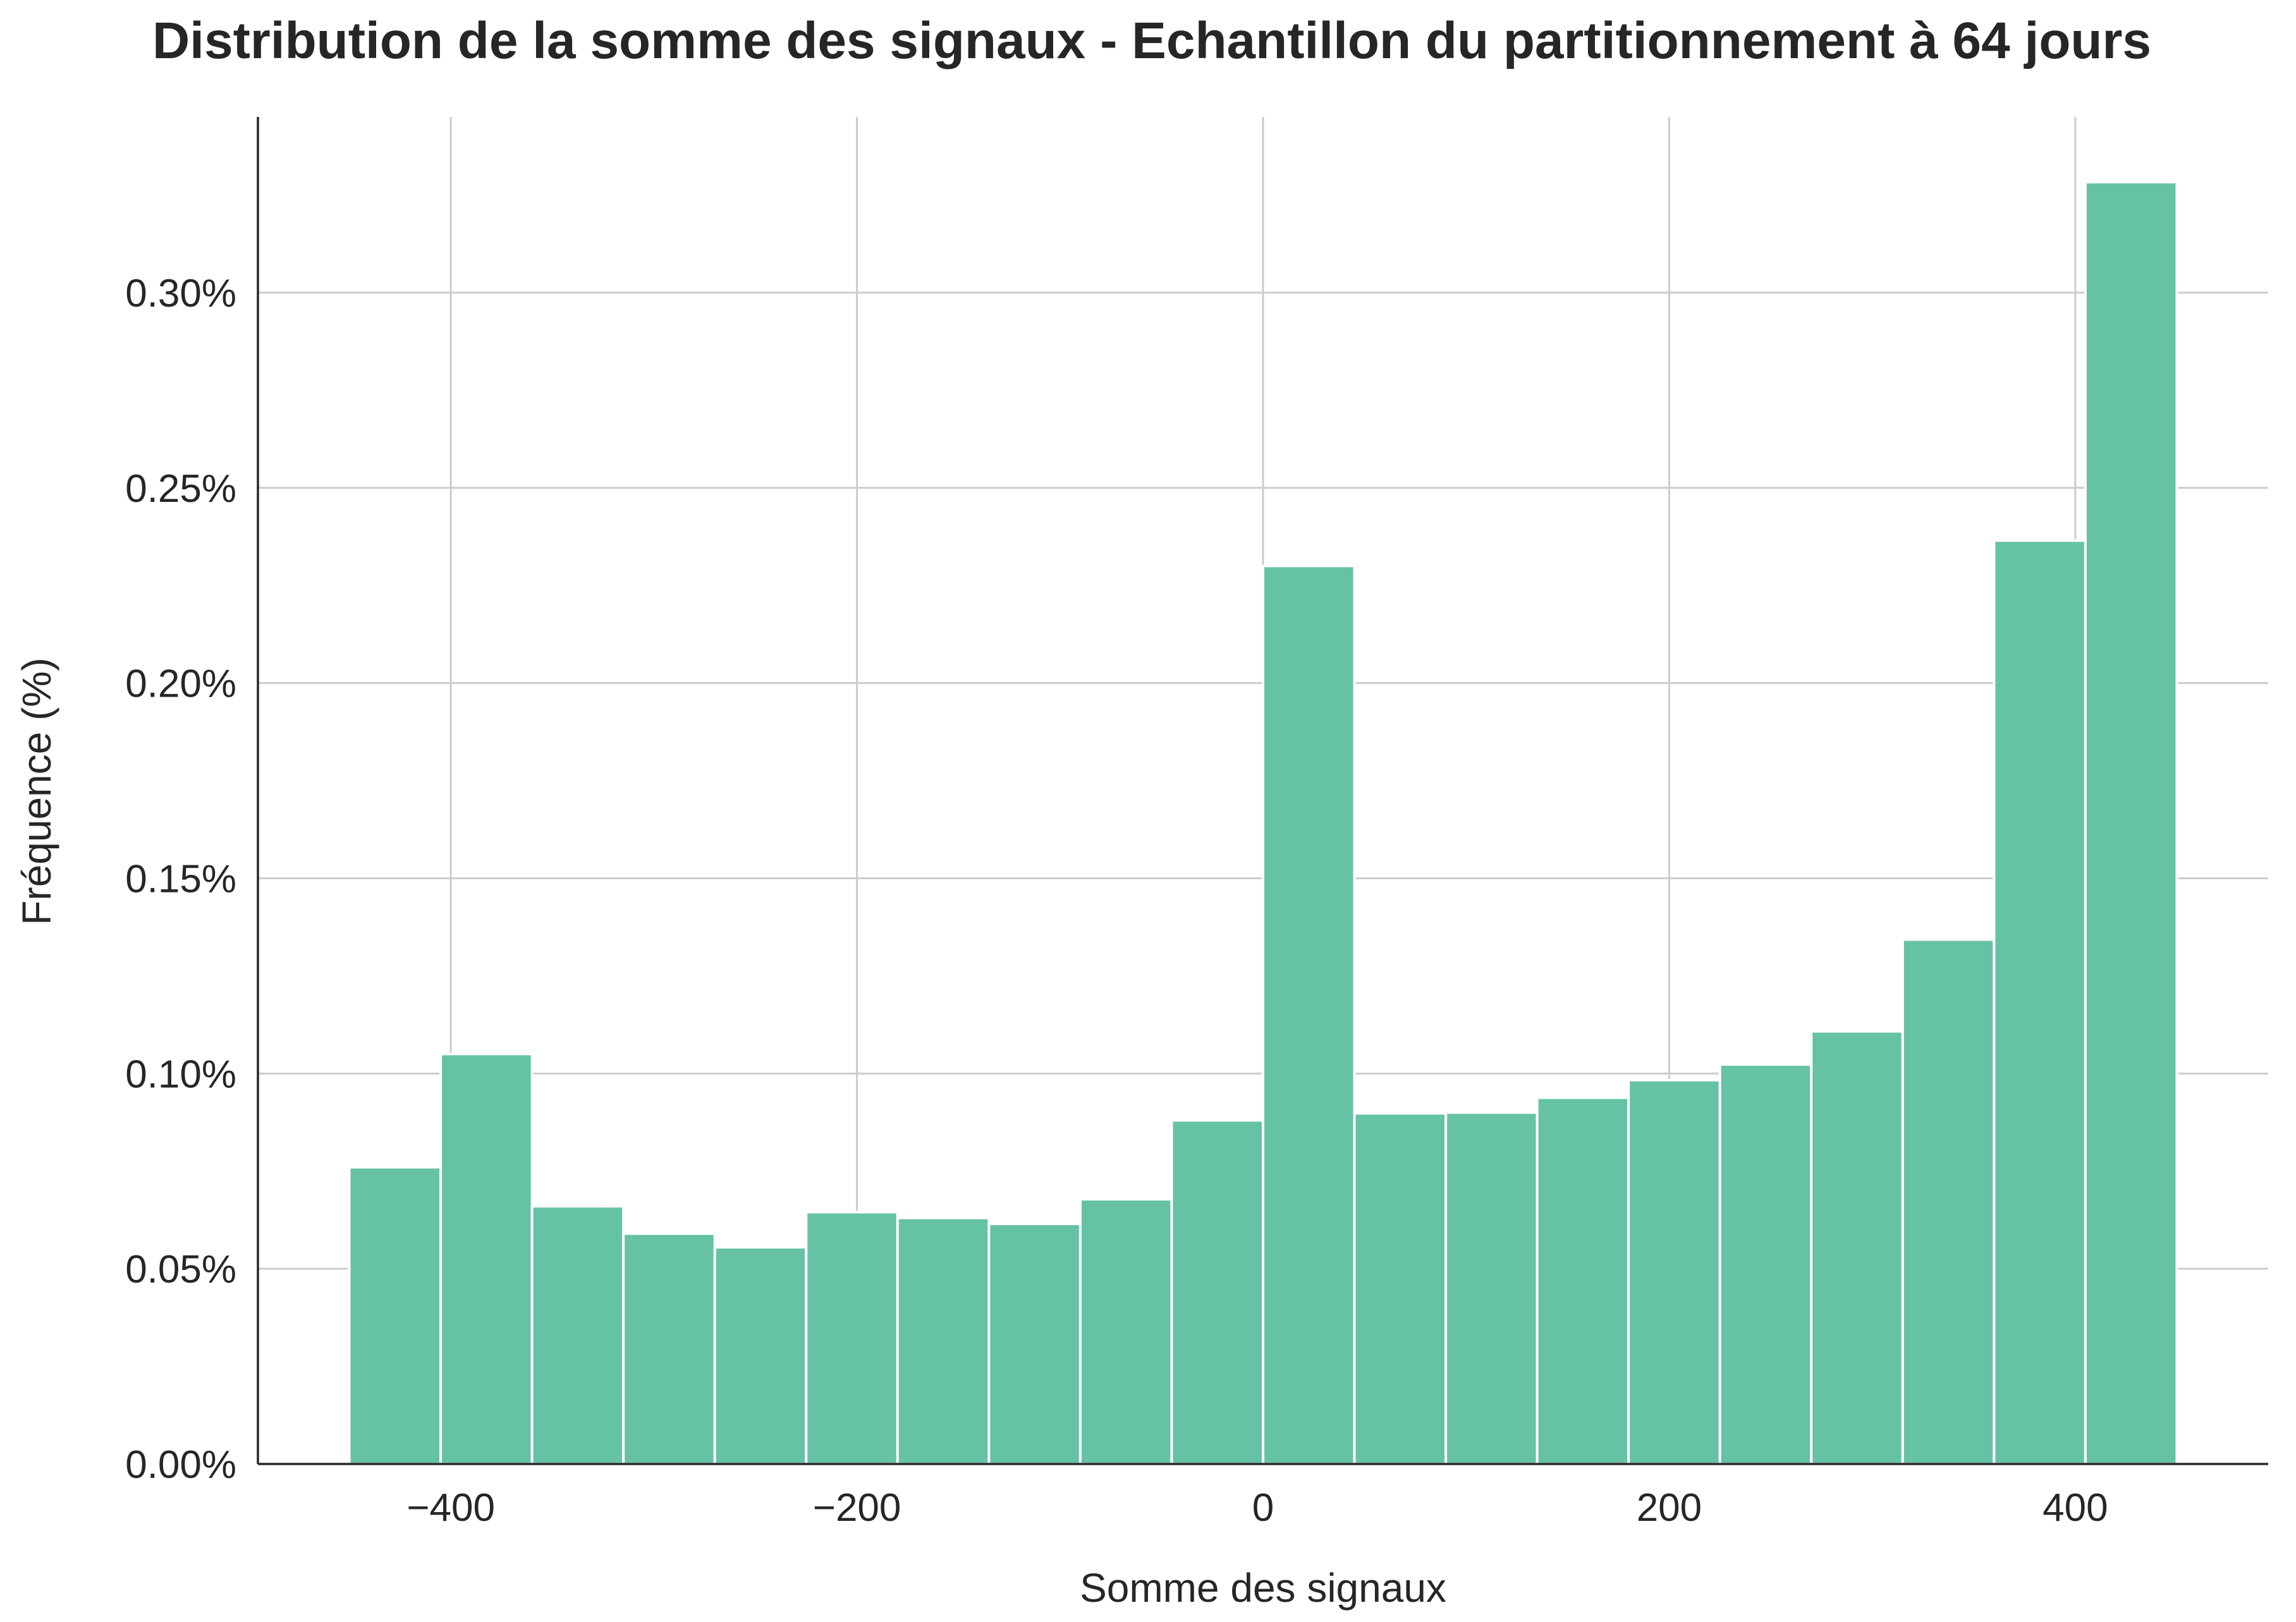 The width and height of the screenshot is (2296, 1622). Describe the element at coordinates (180, 293) in the screenshot. I see `y-tick-label: 0.30%` at that location.